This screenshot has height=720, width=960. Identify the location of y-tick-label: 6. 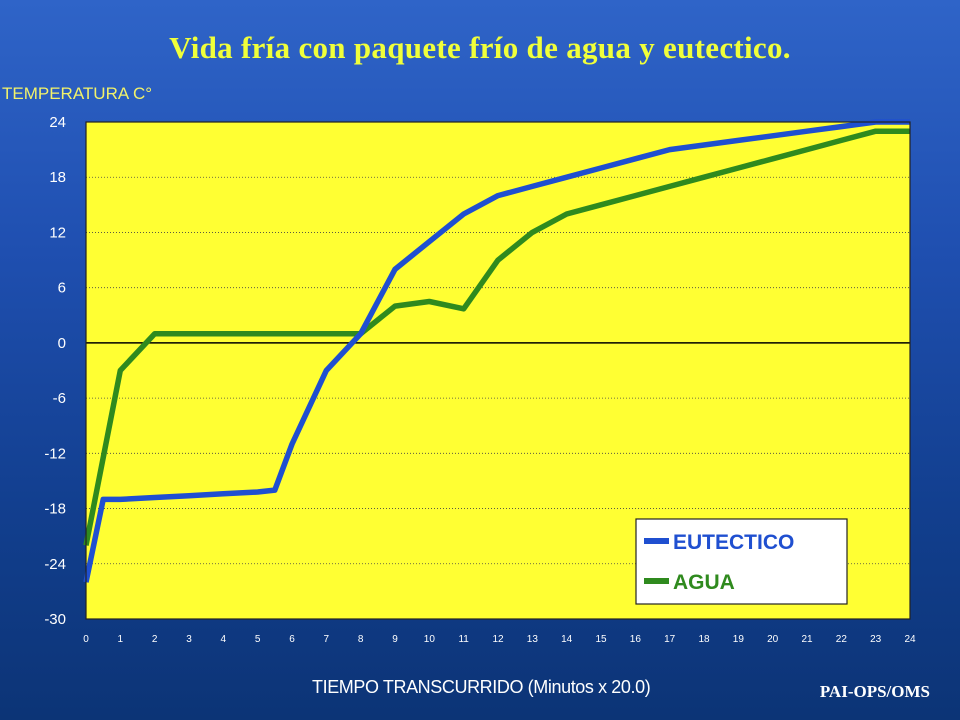
(62, 288).